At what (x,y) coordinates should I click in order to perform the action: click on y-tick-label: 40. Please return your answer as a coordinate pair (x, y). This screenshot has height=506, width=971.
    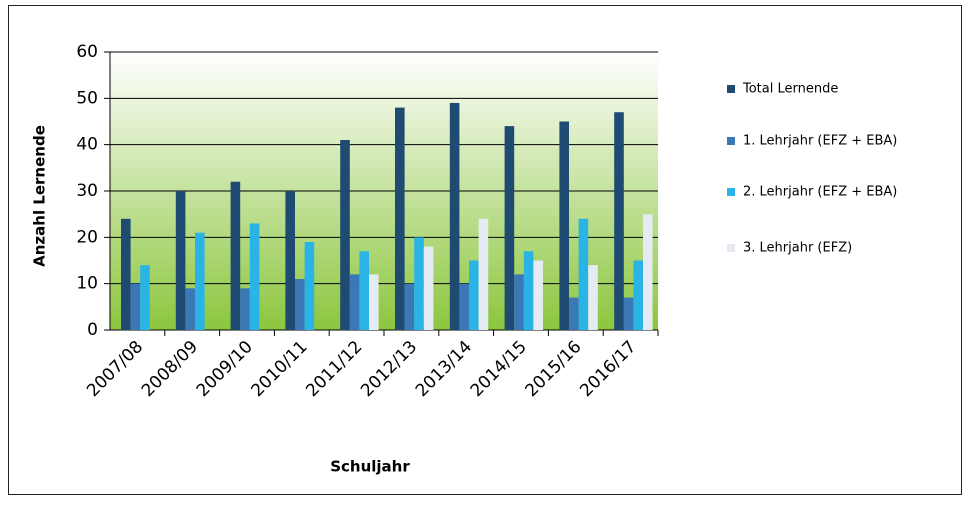
    Looking at the image, I should click on (87, 145).